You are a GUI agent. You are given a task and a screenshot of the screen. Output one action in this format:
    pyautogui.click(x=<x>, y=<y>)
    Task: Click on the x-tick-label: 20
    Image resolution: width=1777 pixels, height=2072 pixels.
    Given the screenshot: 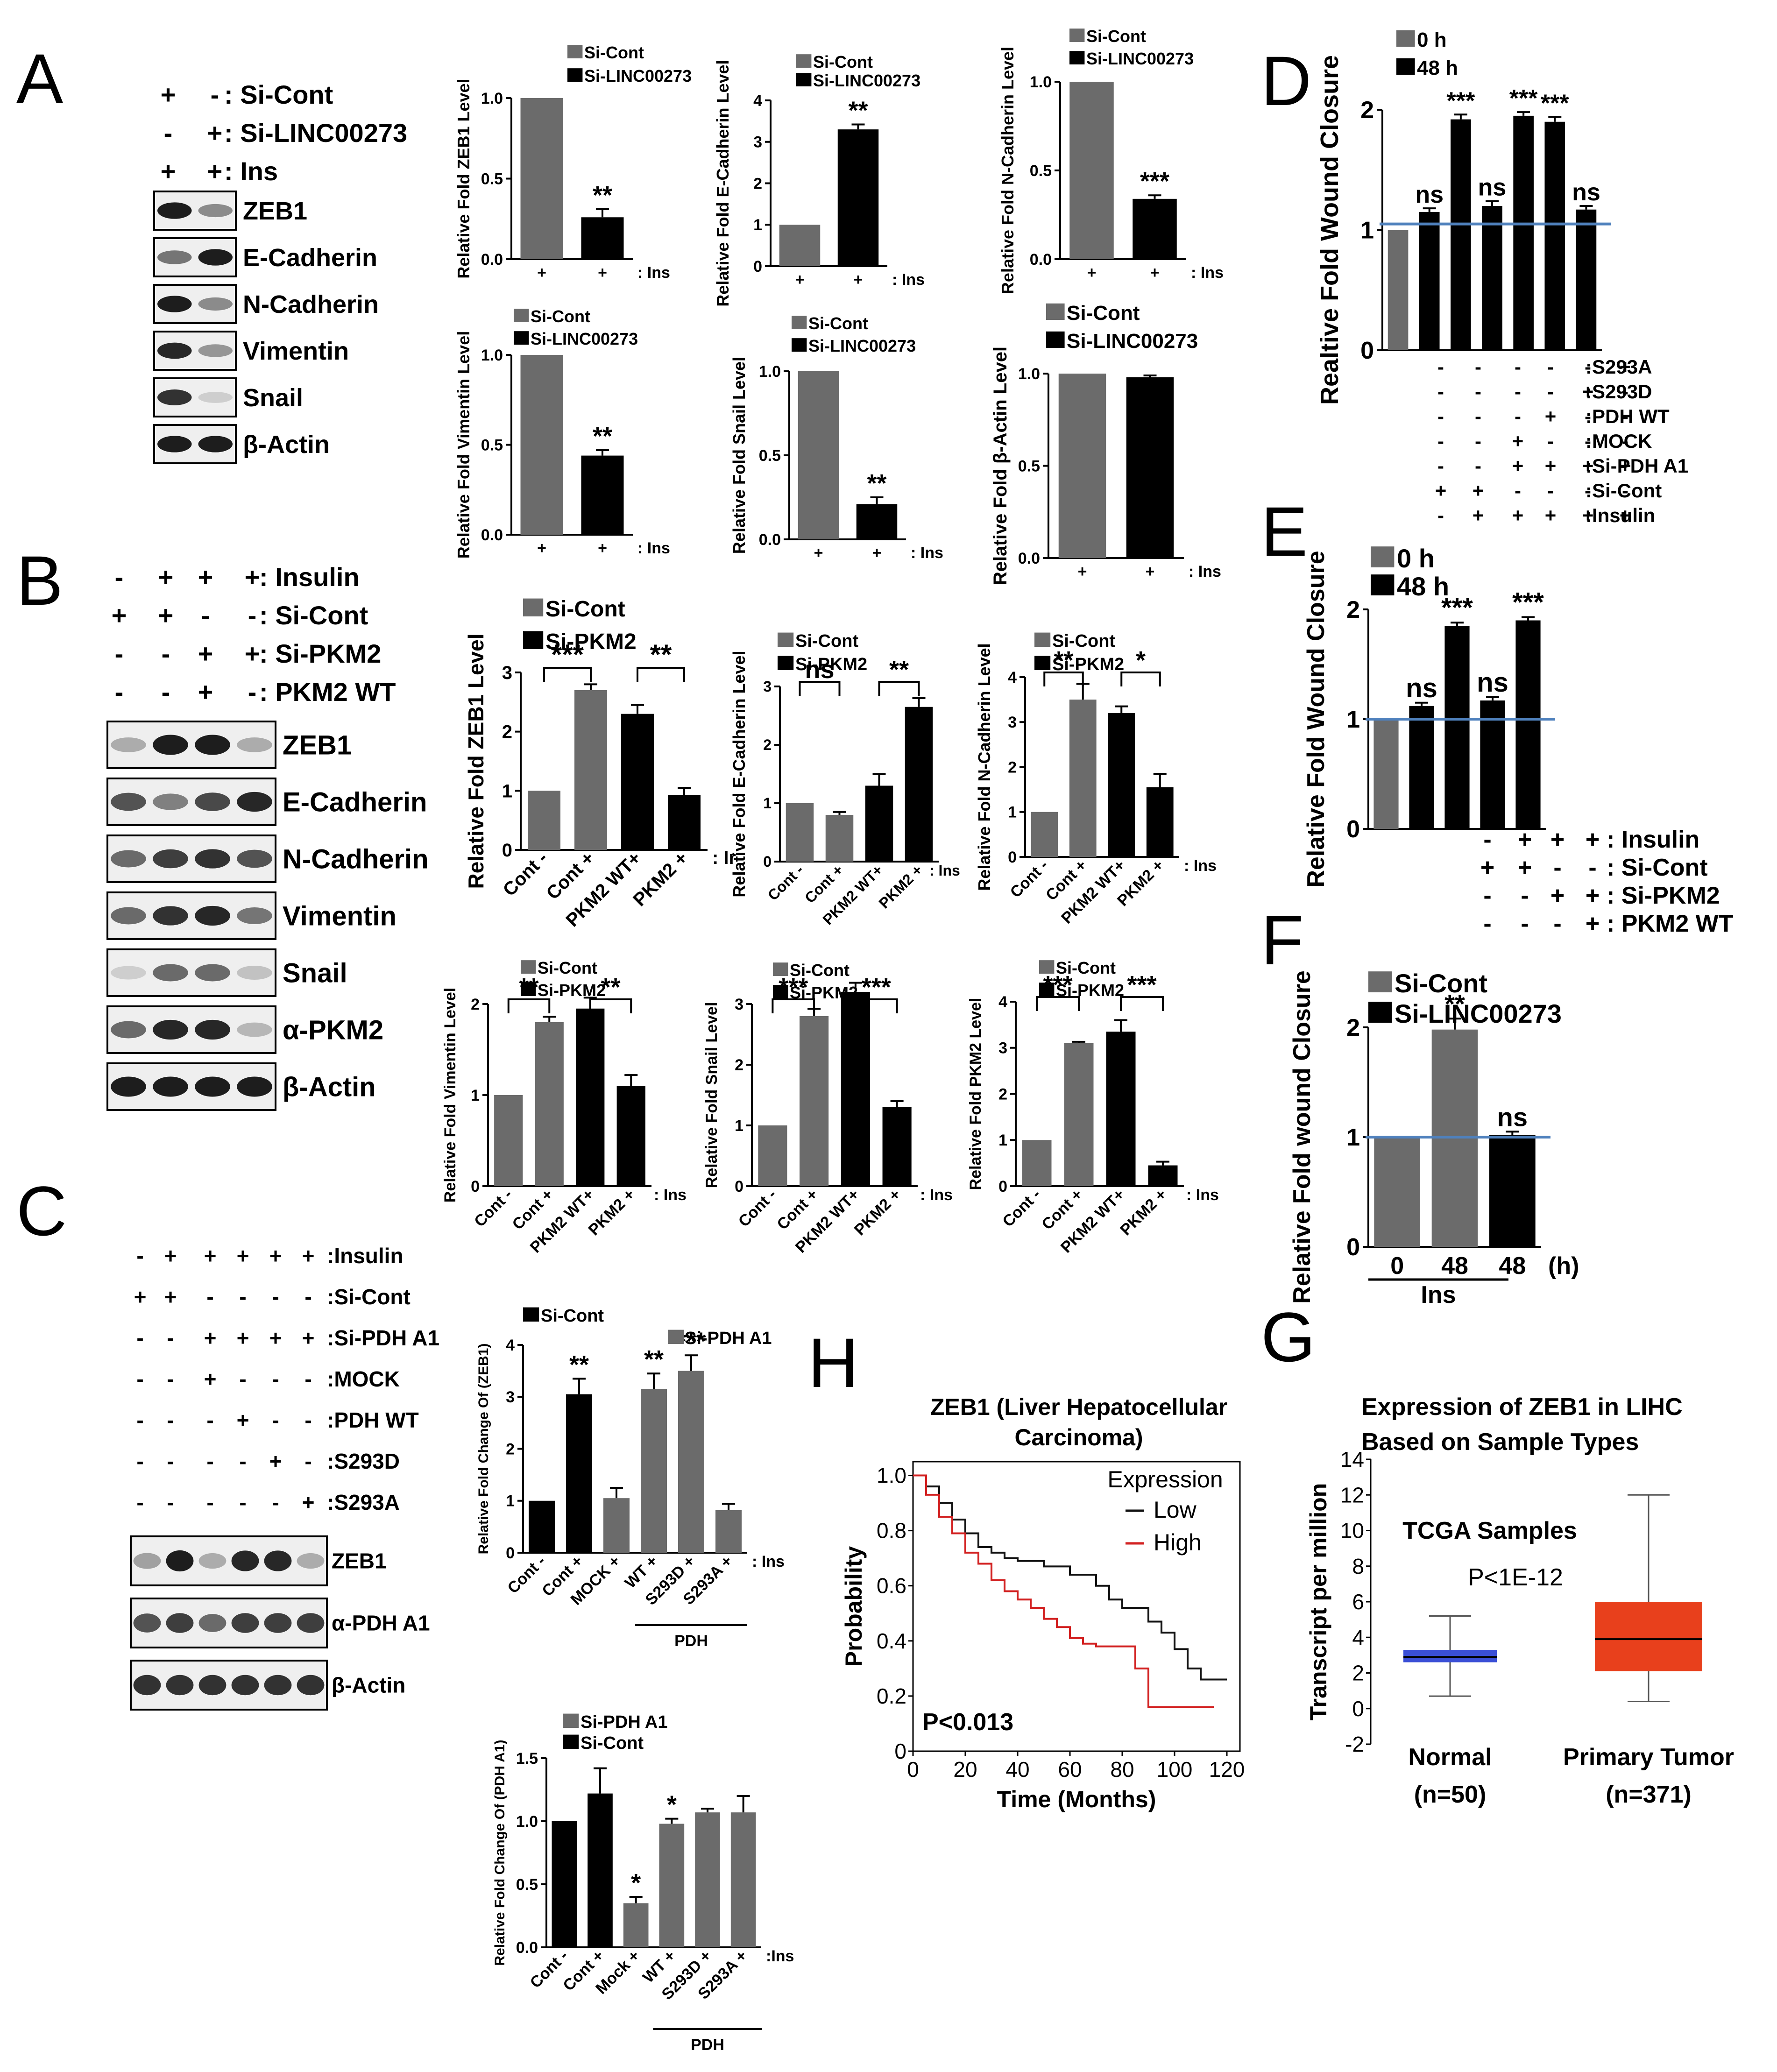 What is the action you would take?
    pyautogui.click(x=965, y=1770)
    